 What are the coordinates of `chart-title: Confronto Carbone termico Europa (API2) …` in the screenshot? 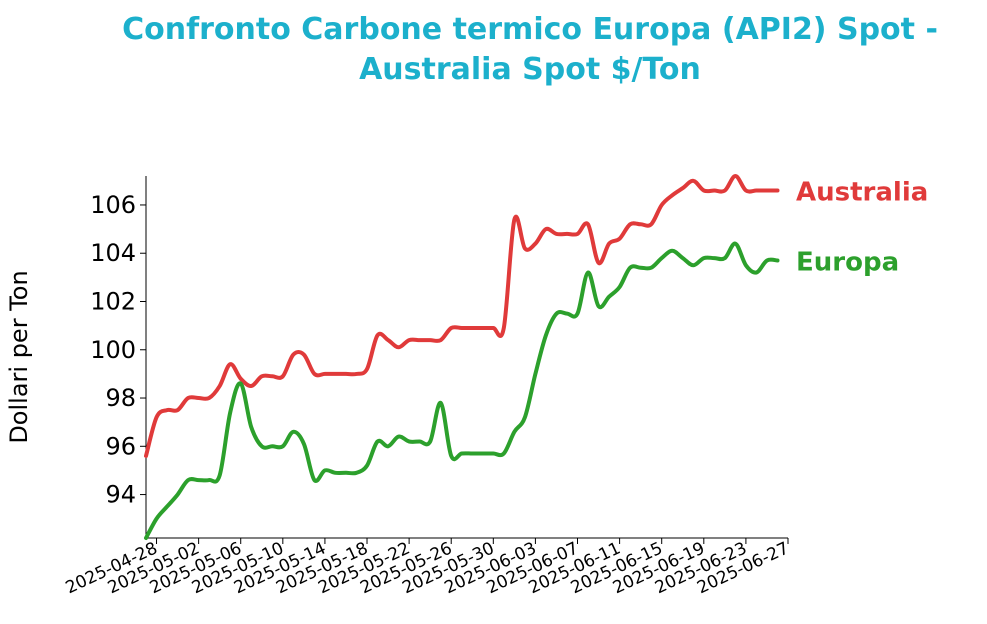 It's located at (528, 50).